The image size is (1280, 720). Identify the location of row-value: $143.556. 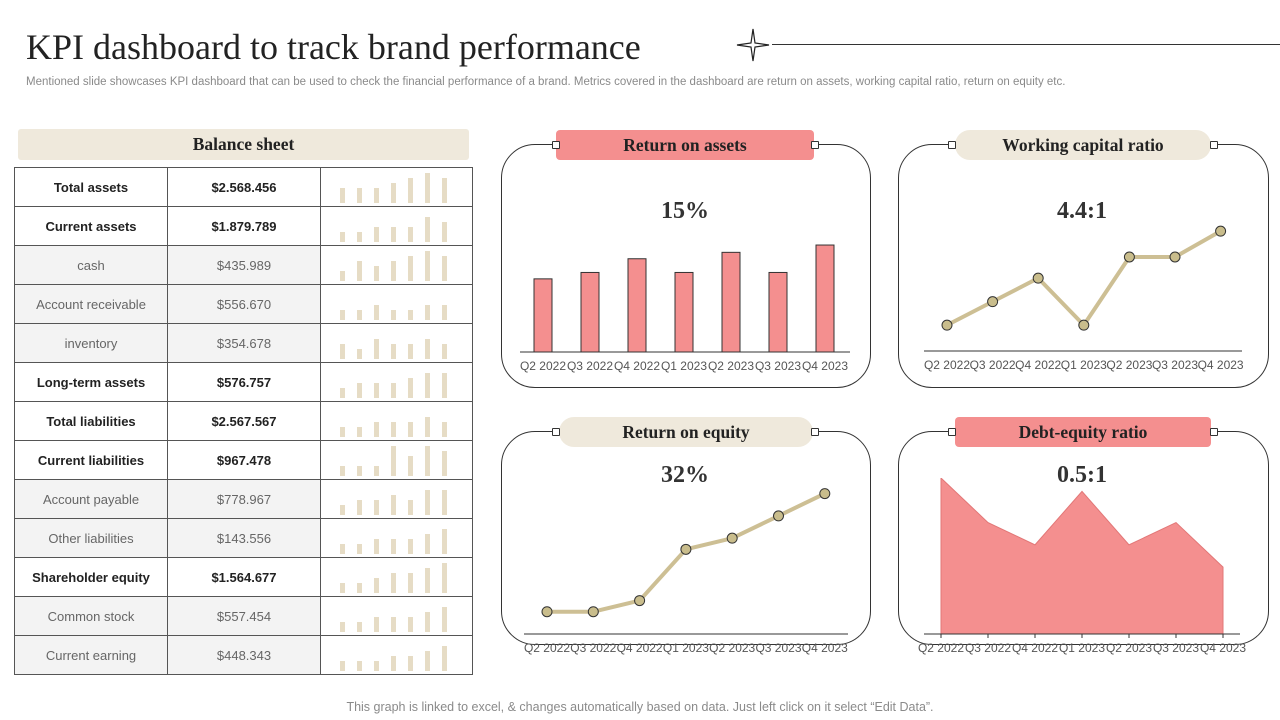
(244, 538).